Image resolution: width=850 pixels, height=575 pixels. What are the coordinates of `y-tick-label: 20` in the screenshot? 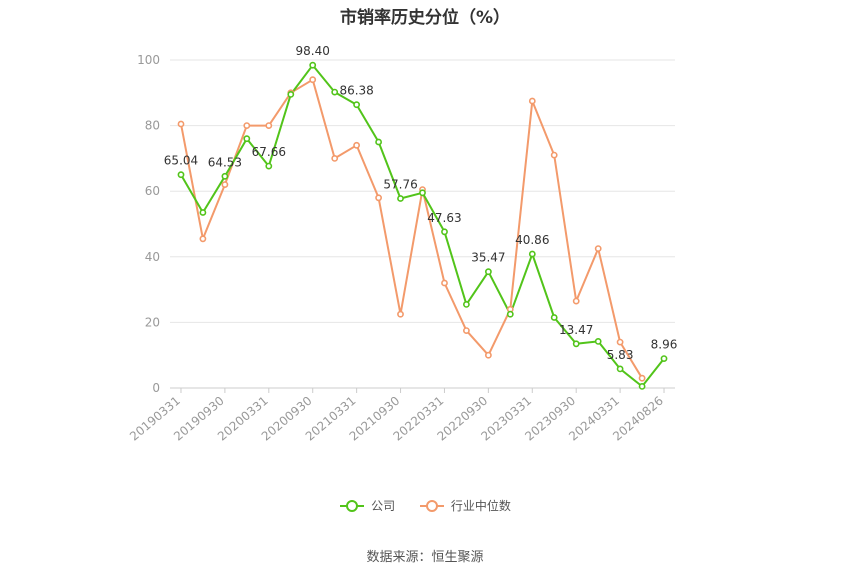 It's located at (152, 322).